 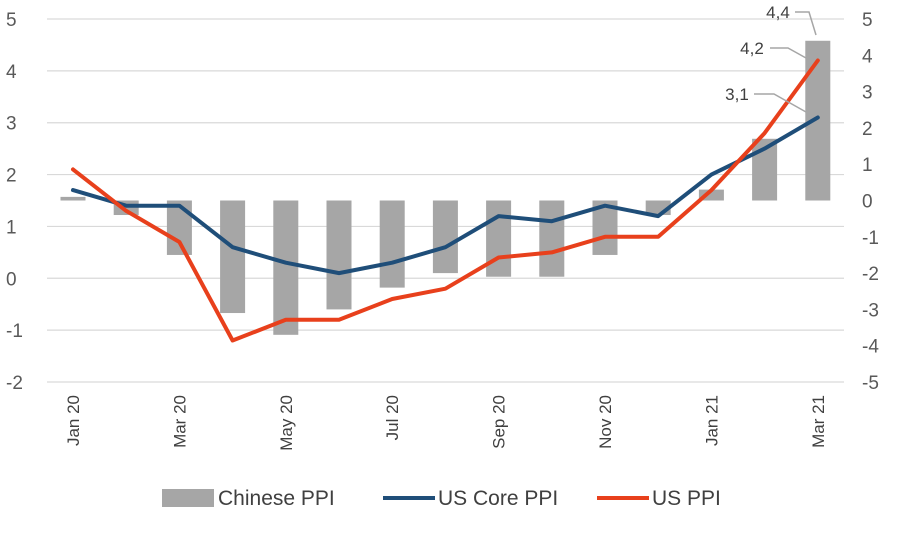 I want to click on left-tick-label: 4, so click(x=11, y=72).